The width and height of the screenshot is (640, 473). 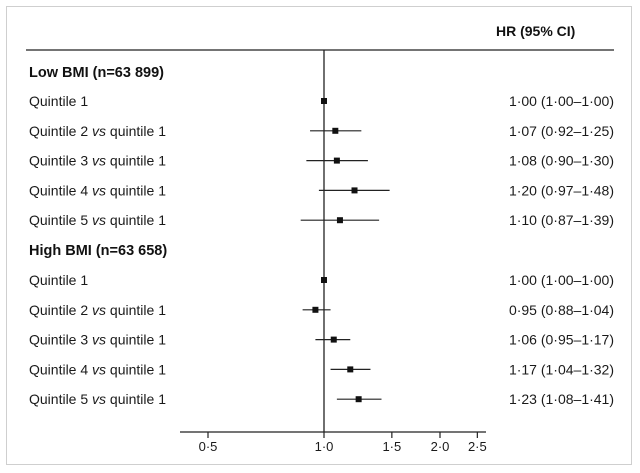 What do you see at coordinates (561, 340) in the screenshot?
I see `hr-value: 1·06 (0·95–1·17)` at bounding box center [561, 340].